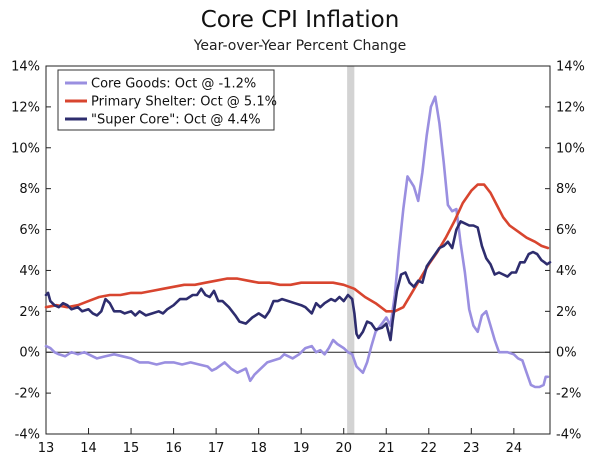 The image size is (600, 461). I want to click on y-tick-label-right: 14%, so click(570, 67).